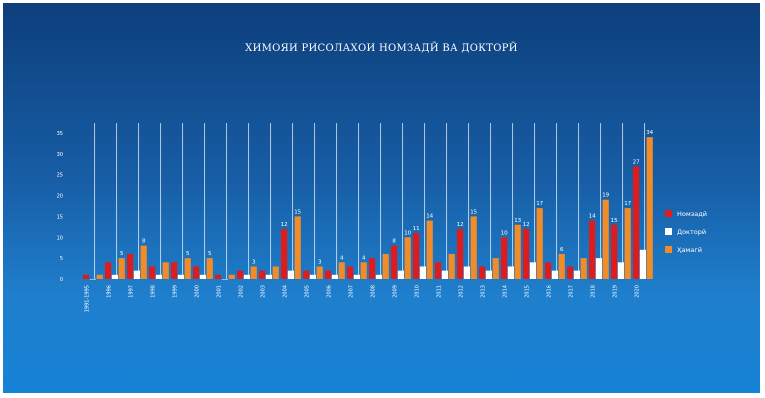 The height and width of the screenshot is (398, 765). I want to click on legend-label: Докторӣ, so click(692, 231).